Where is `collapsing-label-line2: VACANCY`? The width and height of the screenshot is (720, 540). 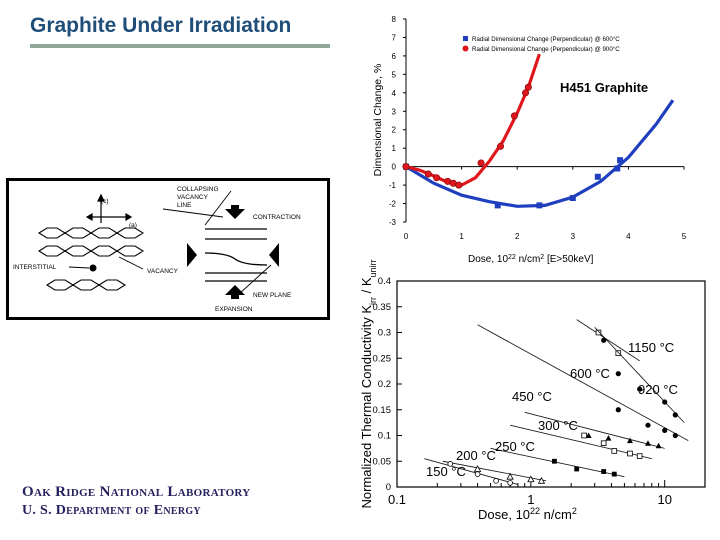
collapsing-label-line2: VACANCY is located at coordinates (193, 197).